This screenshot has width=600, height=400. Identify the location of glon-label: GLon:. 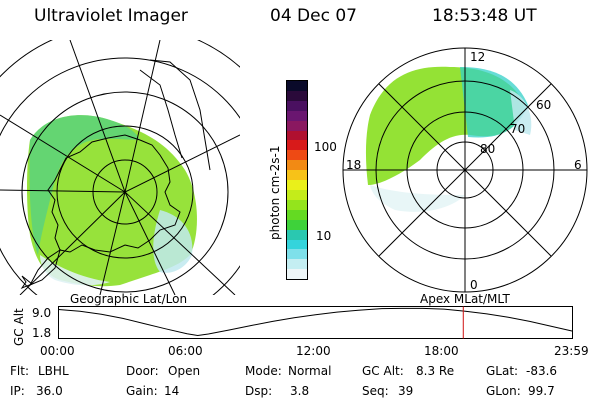
(503, 391).